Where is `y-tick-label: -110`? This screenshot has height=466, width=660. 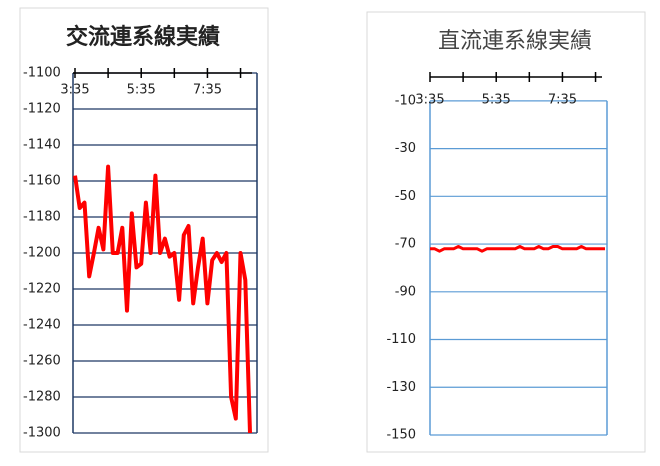
y-tick-label: -110 is located at coordinates (401, 339).